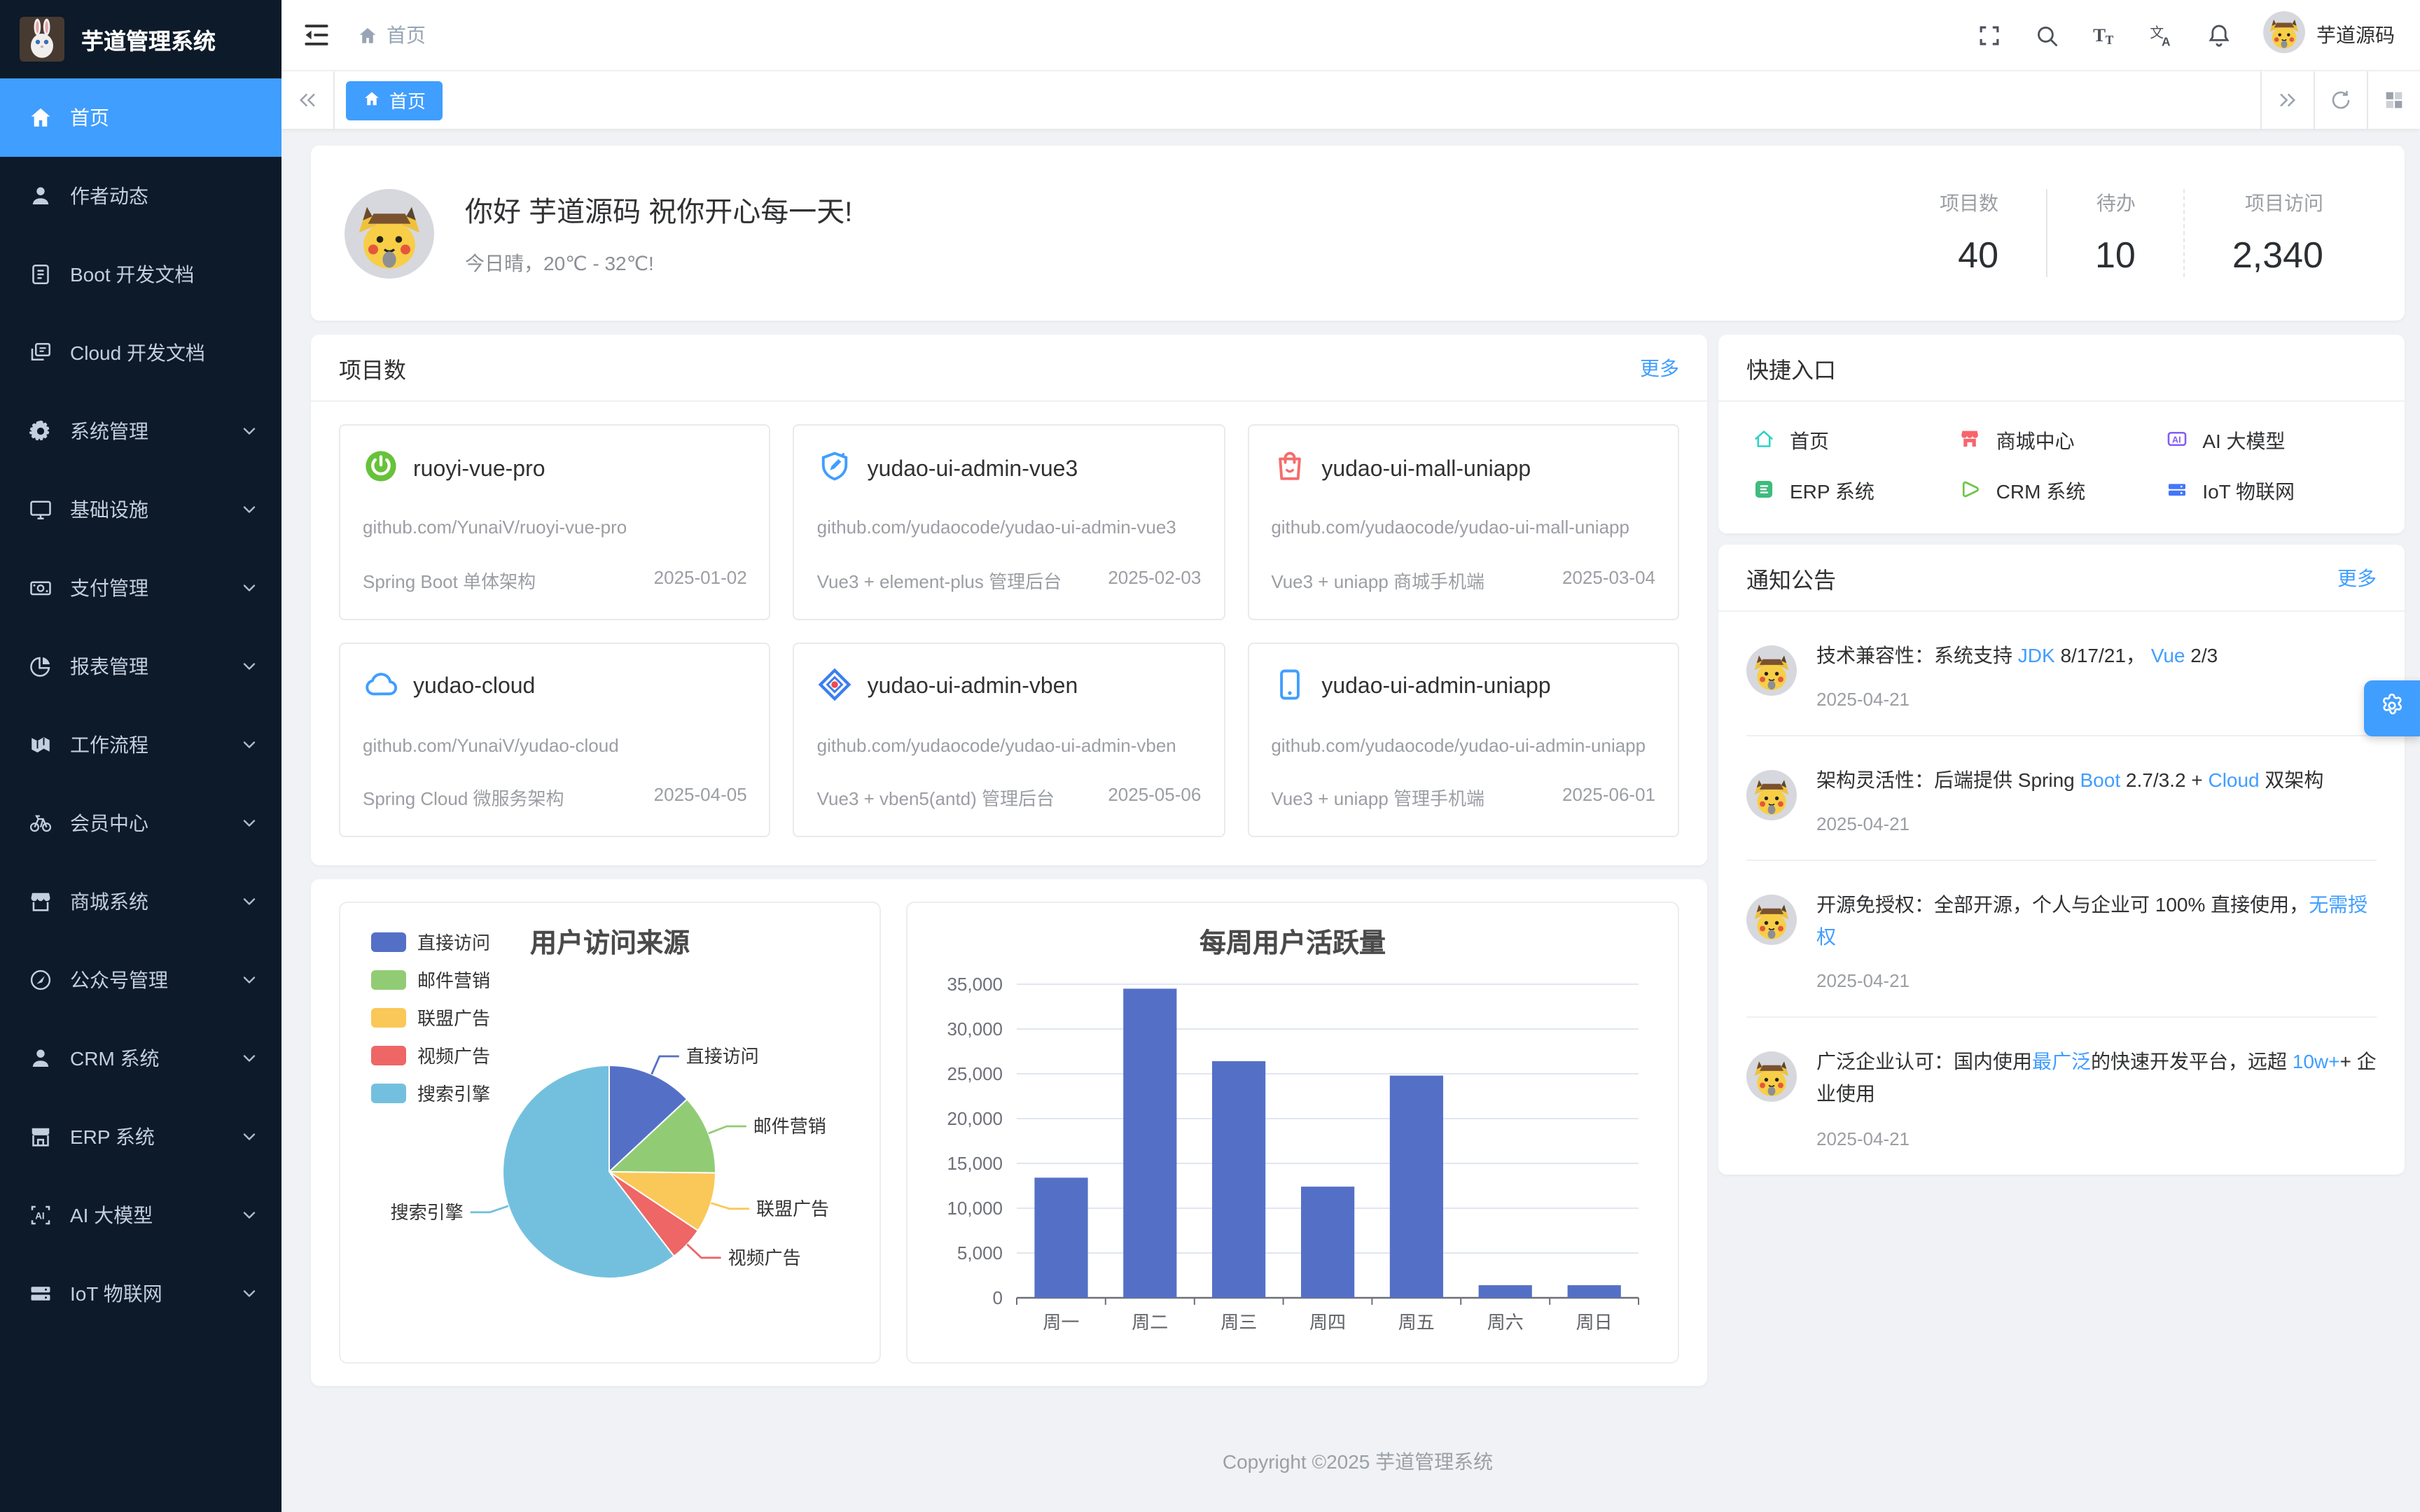 The height and width of the screenshot is (1512, 2420). What do you see at coordinates (119, 980) in the screenshot?
I see `sidebar-item-label: 公众号管理` at bounding box center [119, 980].